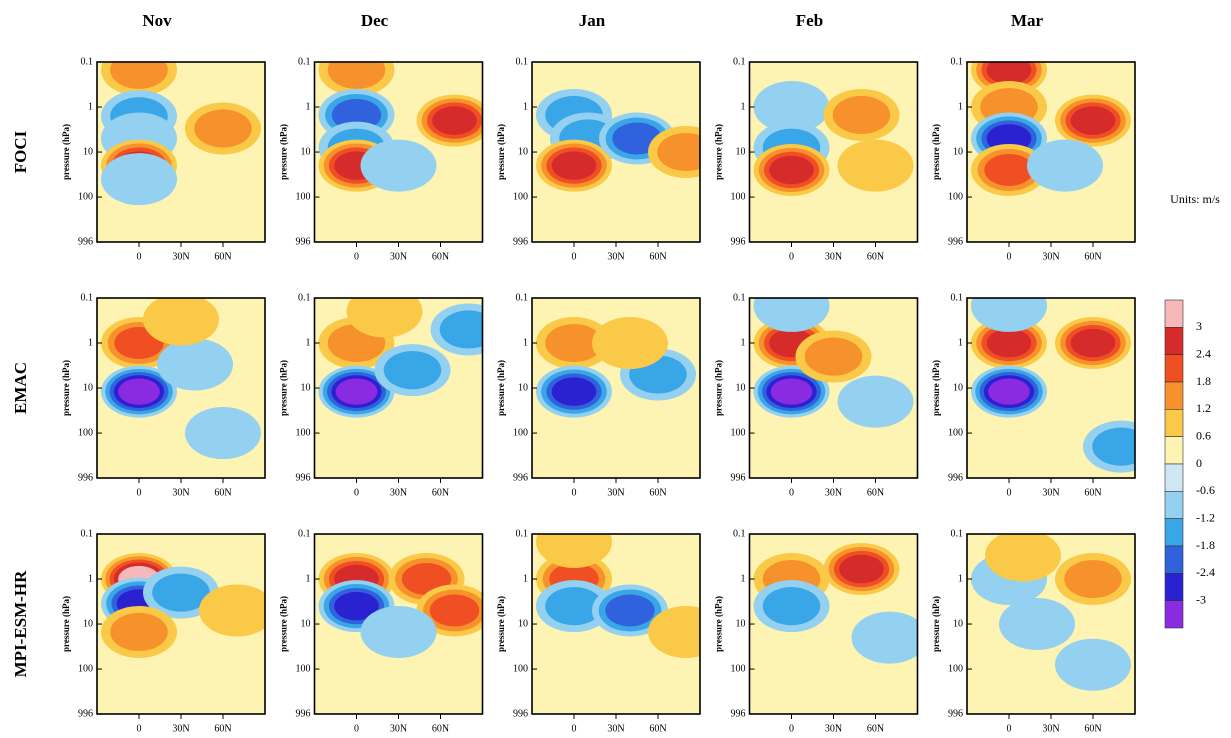  What do you see at coordinates (1199, 326) in the screenshot?
I see `colorbar-label: 3` at bounding box center [1199, 326].